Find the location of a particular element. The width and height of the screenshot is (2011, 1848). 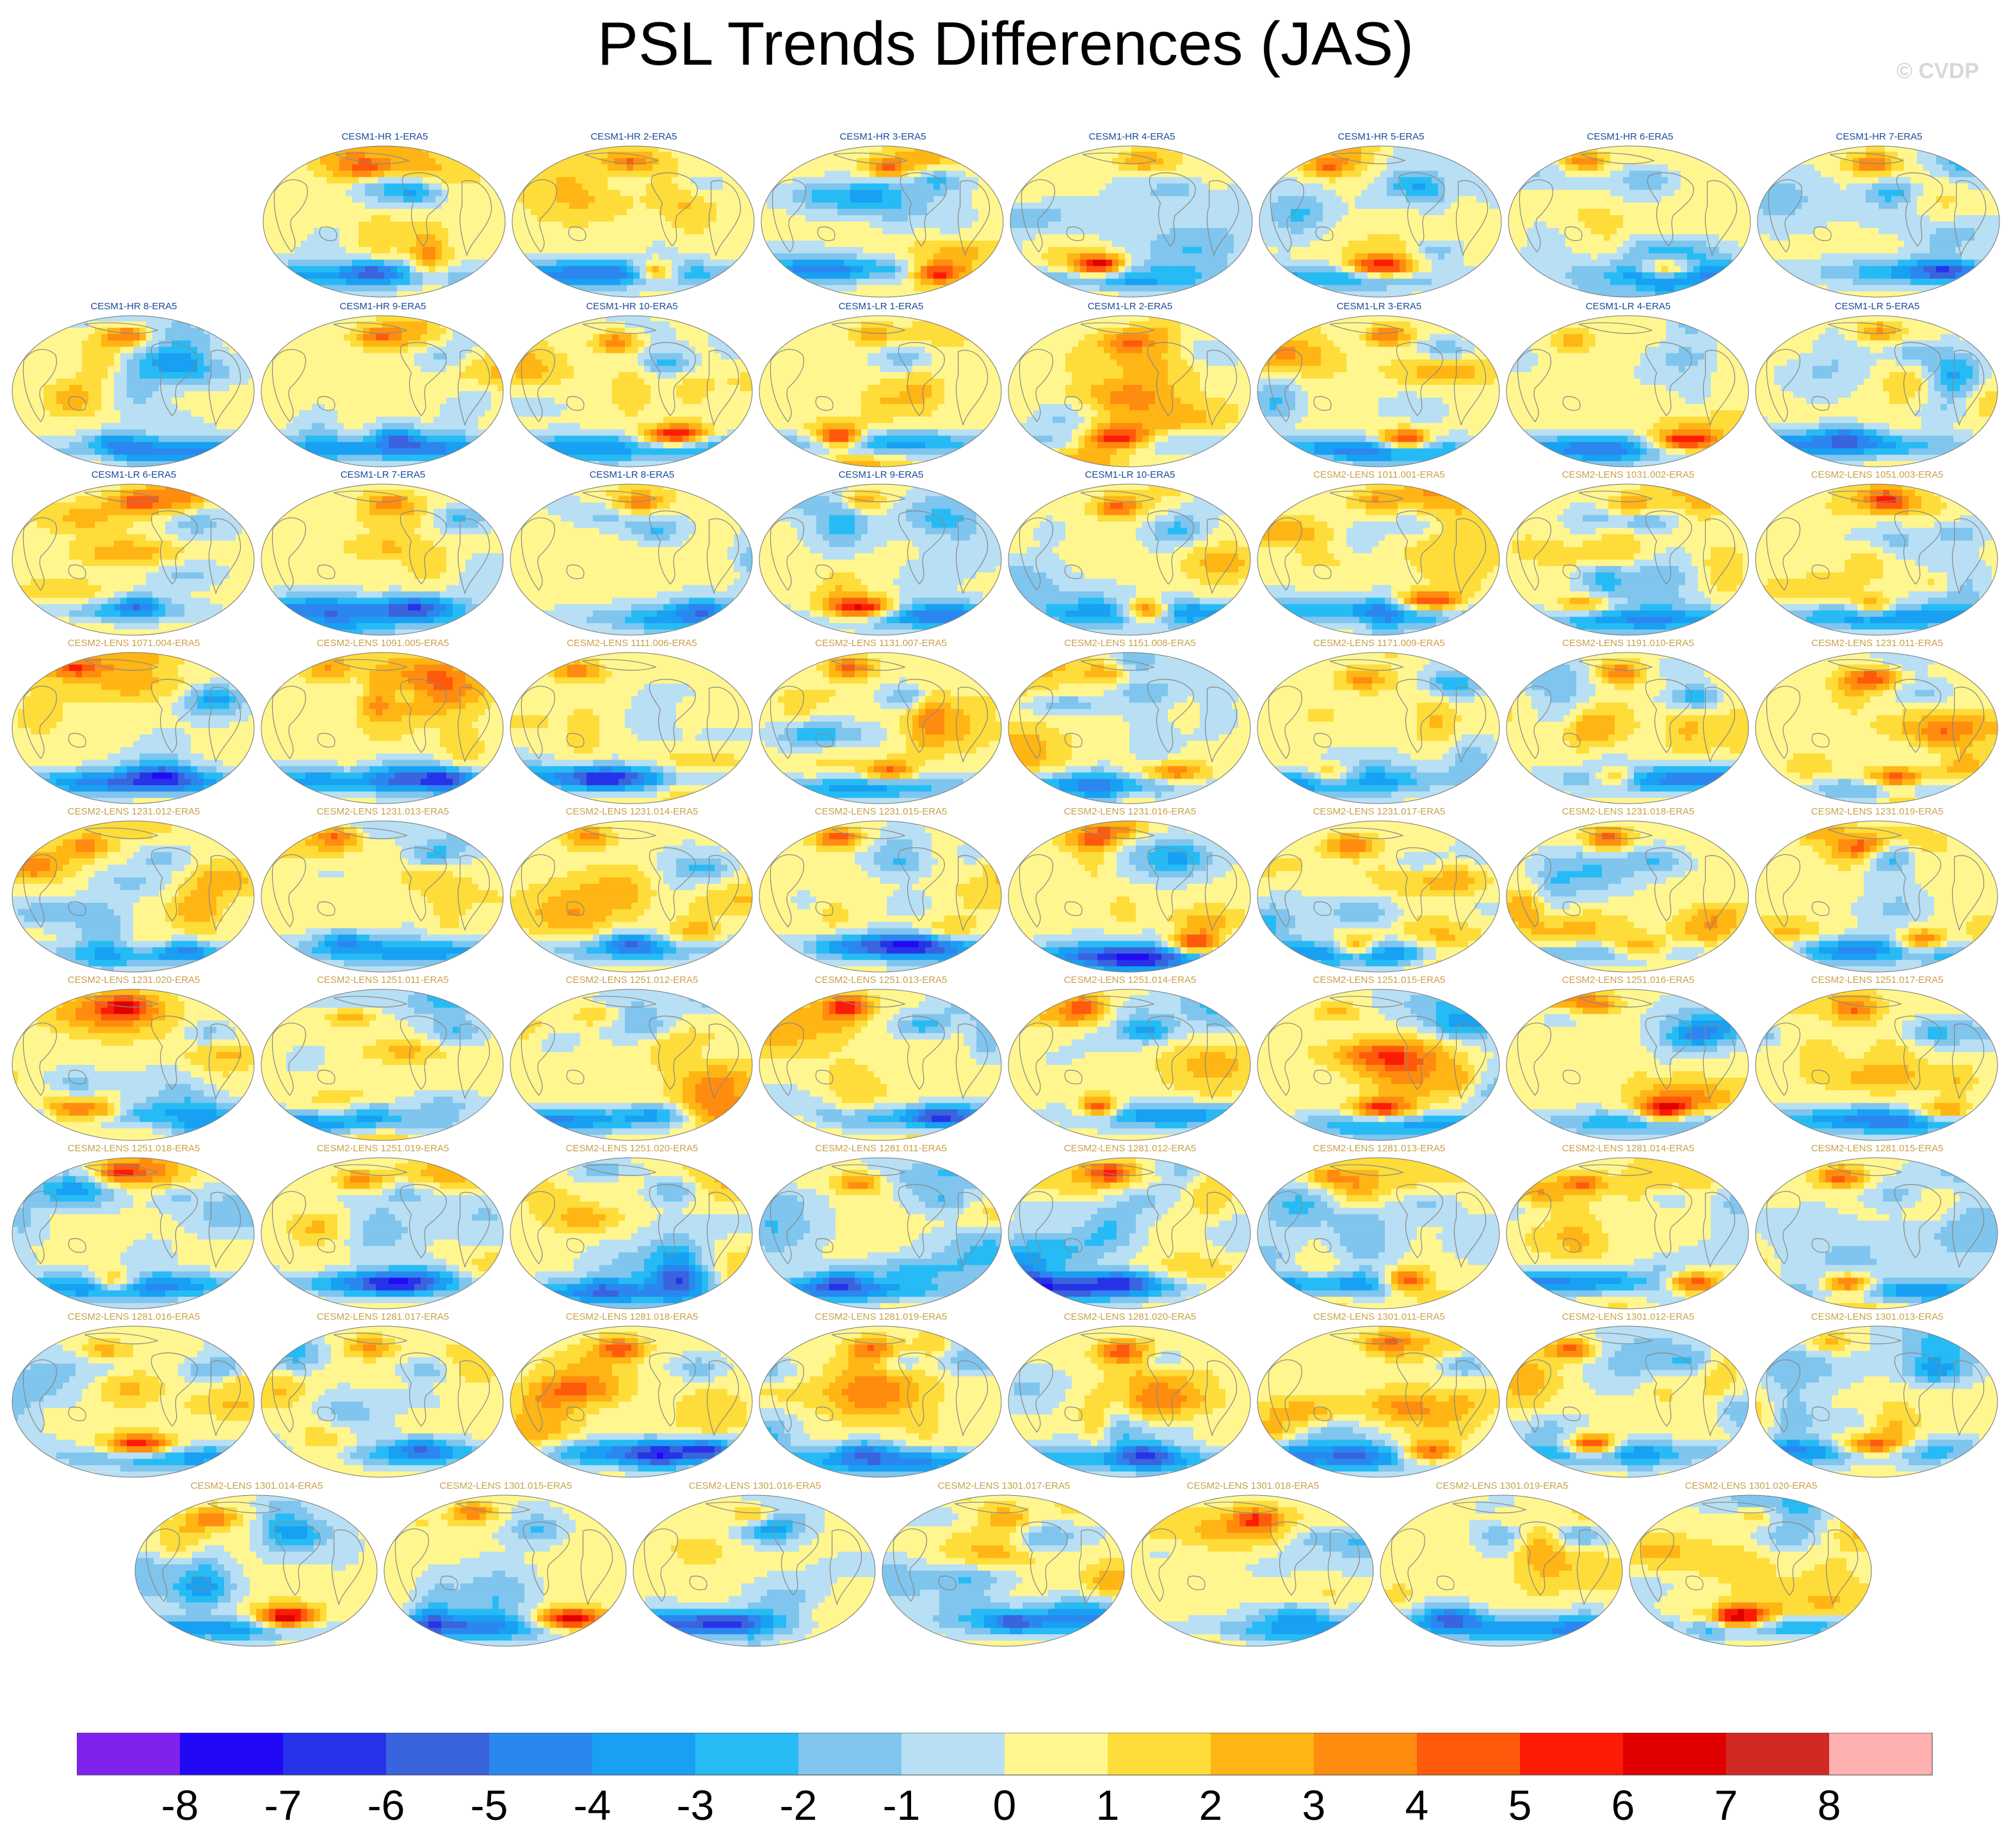

map-panel: CESM2-LENS 1281.011-ERA5 is located at coordinates (881, 1227).